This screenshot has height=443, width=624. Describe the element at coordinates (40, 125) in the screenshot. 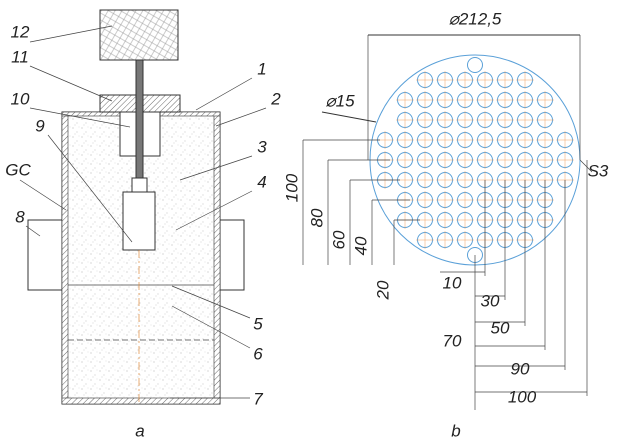

I see `part-label: 9` at that location.